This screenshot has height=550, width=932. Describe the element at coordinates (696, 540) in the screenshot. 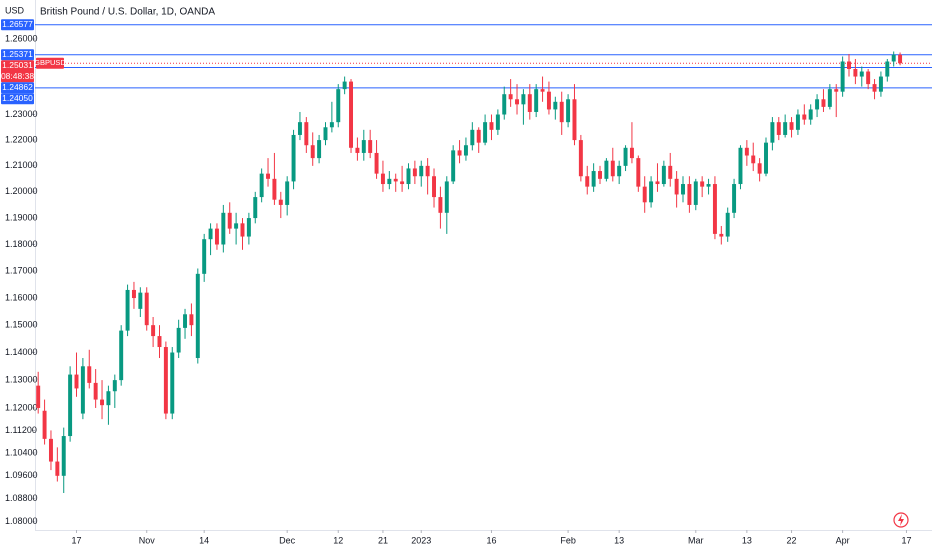

I see `x-tick-label: Mar` at that location.